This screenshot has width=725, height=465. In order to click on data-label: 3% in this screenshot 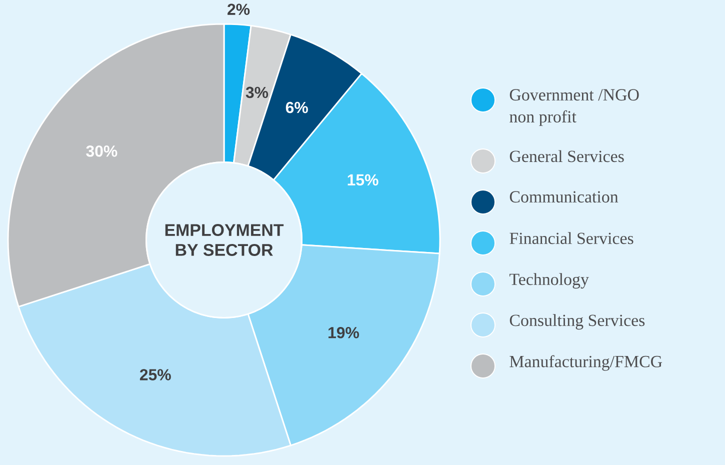, I will do `click(257, 92)`.